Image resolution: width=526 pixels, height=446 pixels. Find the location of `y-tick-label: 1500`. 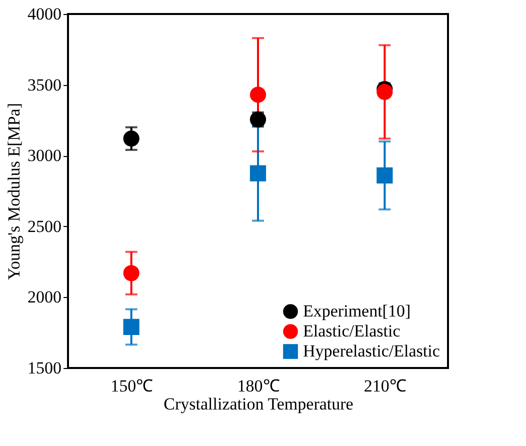

y-tick-label: 1500 is located at coordinates (45, 368).